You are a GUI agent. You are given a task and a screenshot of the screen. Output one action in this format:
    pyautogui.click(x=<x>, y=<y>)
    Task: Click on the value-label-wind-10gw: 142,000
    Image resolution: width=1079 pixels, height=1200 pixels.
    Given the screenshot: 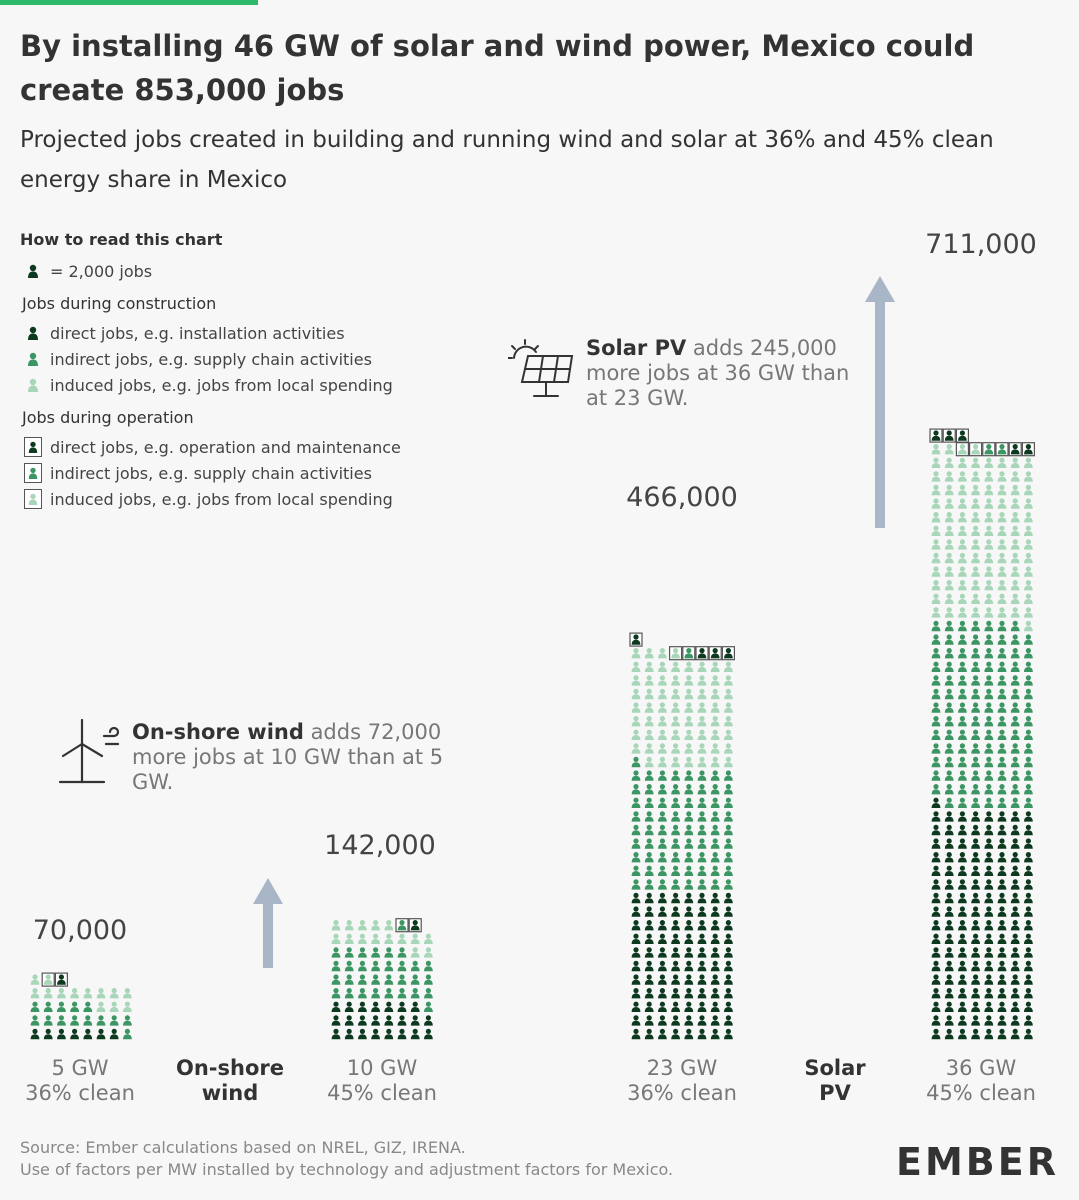 What is the action you would take?
    pyautogui.click(x=380, y=845)
    